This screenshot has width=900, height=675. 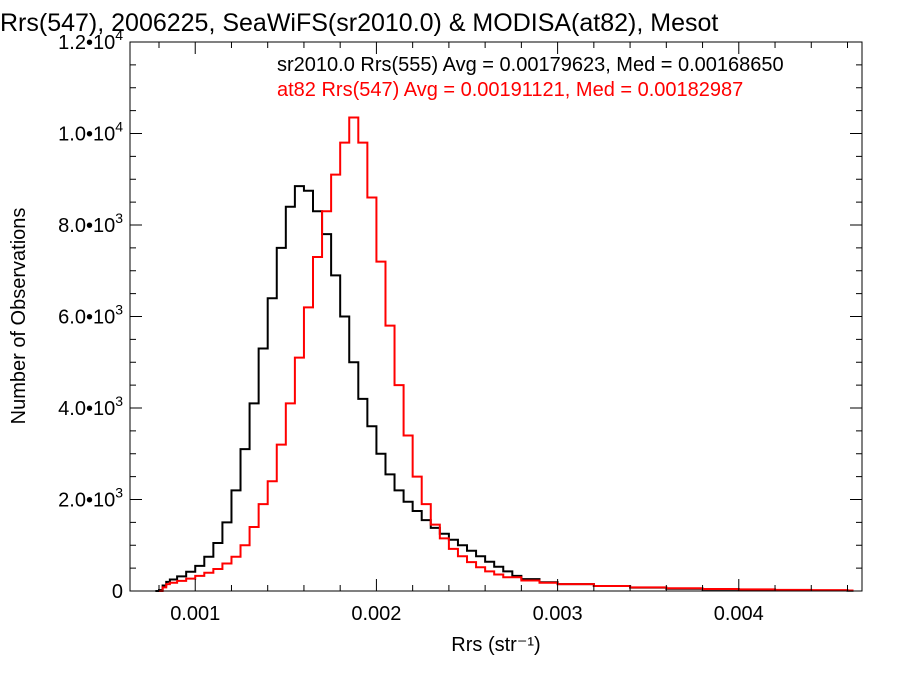 I want to click on x-tick-label: 0.001, so click(x=195, y=614).